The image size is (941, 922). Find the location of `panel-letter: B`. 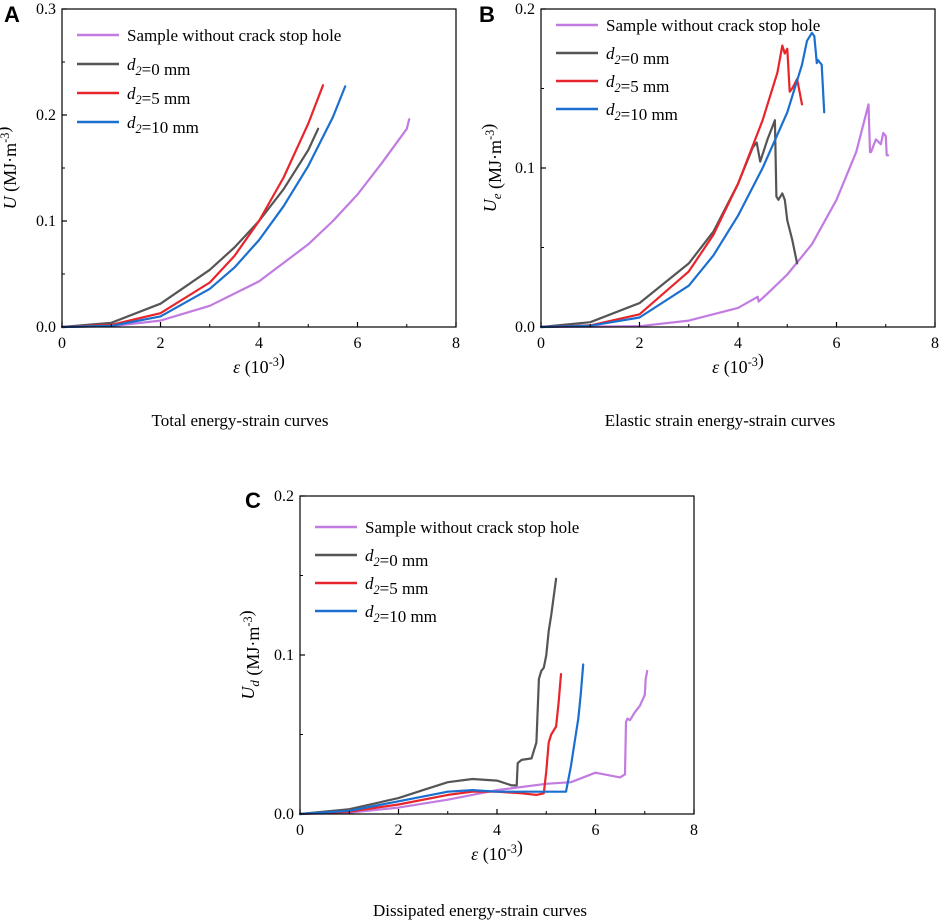

panel-letter: B is located at coordinates (487, 14).